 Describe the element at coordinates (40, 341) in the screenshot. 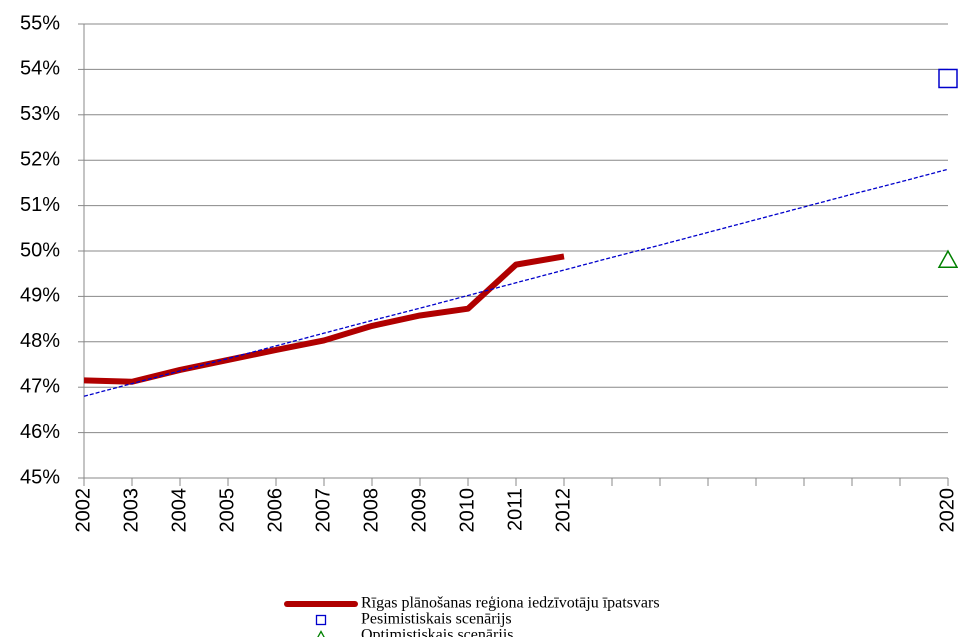

I see `y-tick-label: 48%` at that location.